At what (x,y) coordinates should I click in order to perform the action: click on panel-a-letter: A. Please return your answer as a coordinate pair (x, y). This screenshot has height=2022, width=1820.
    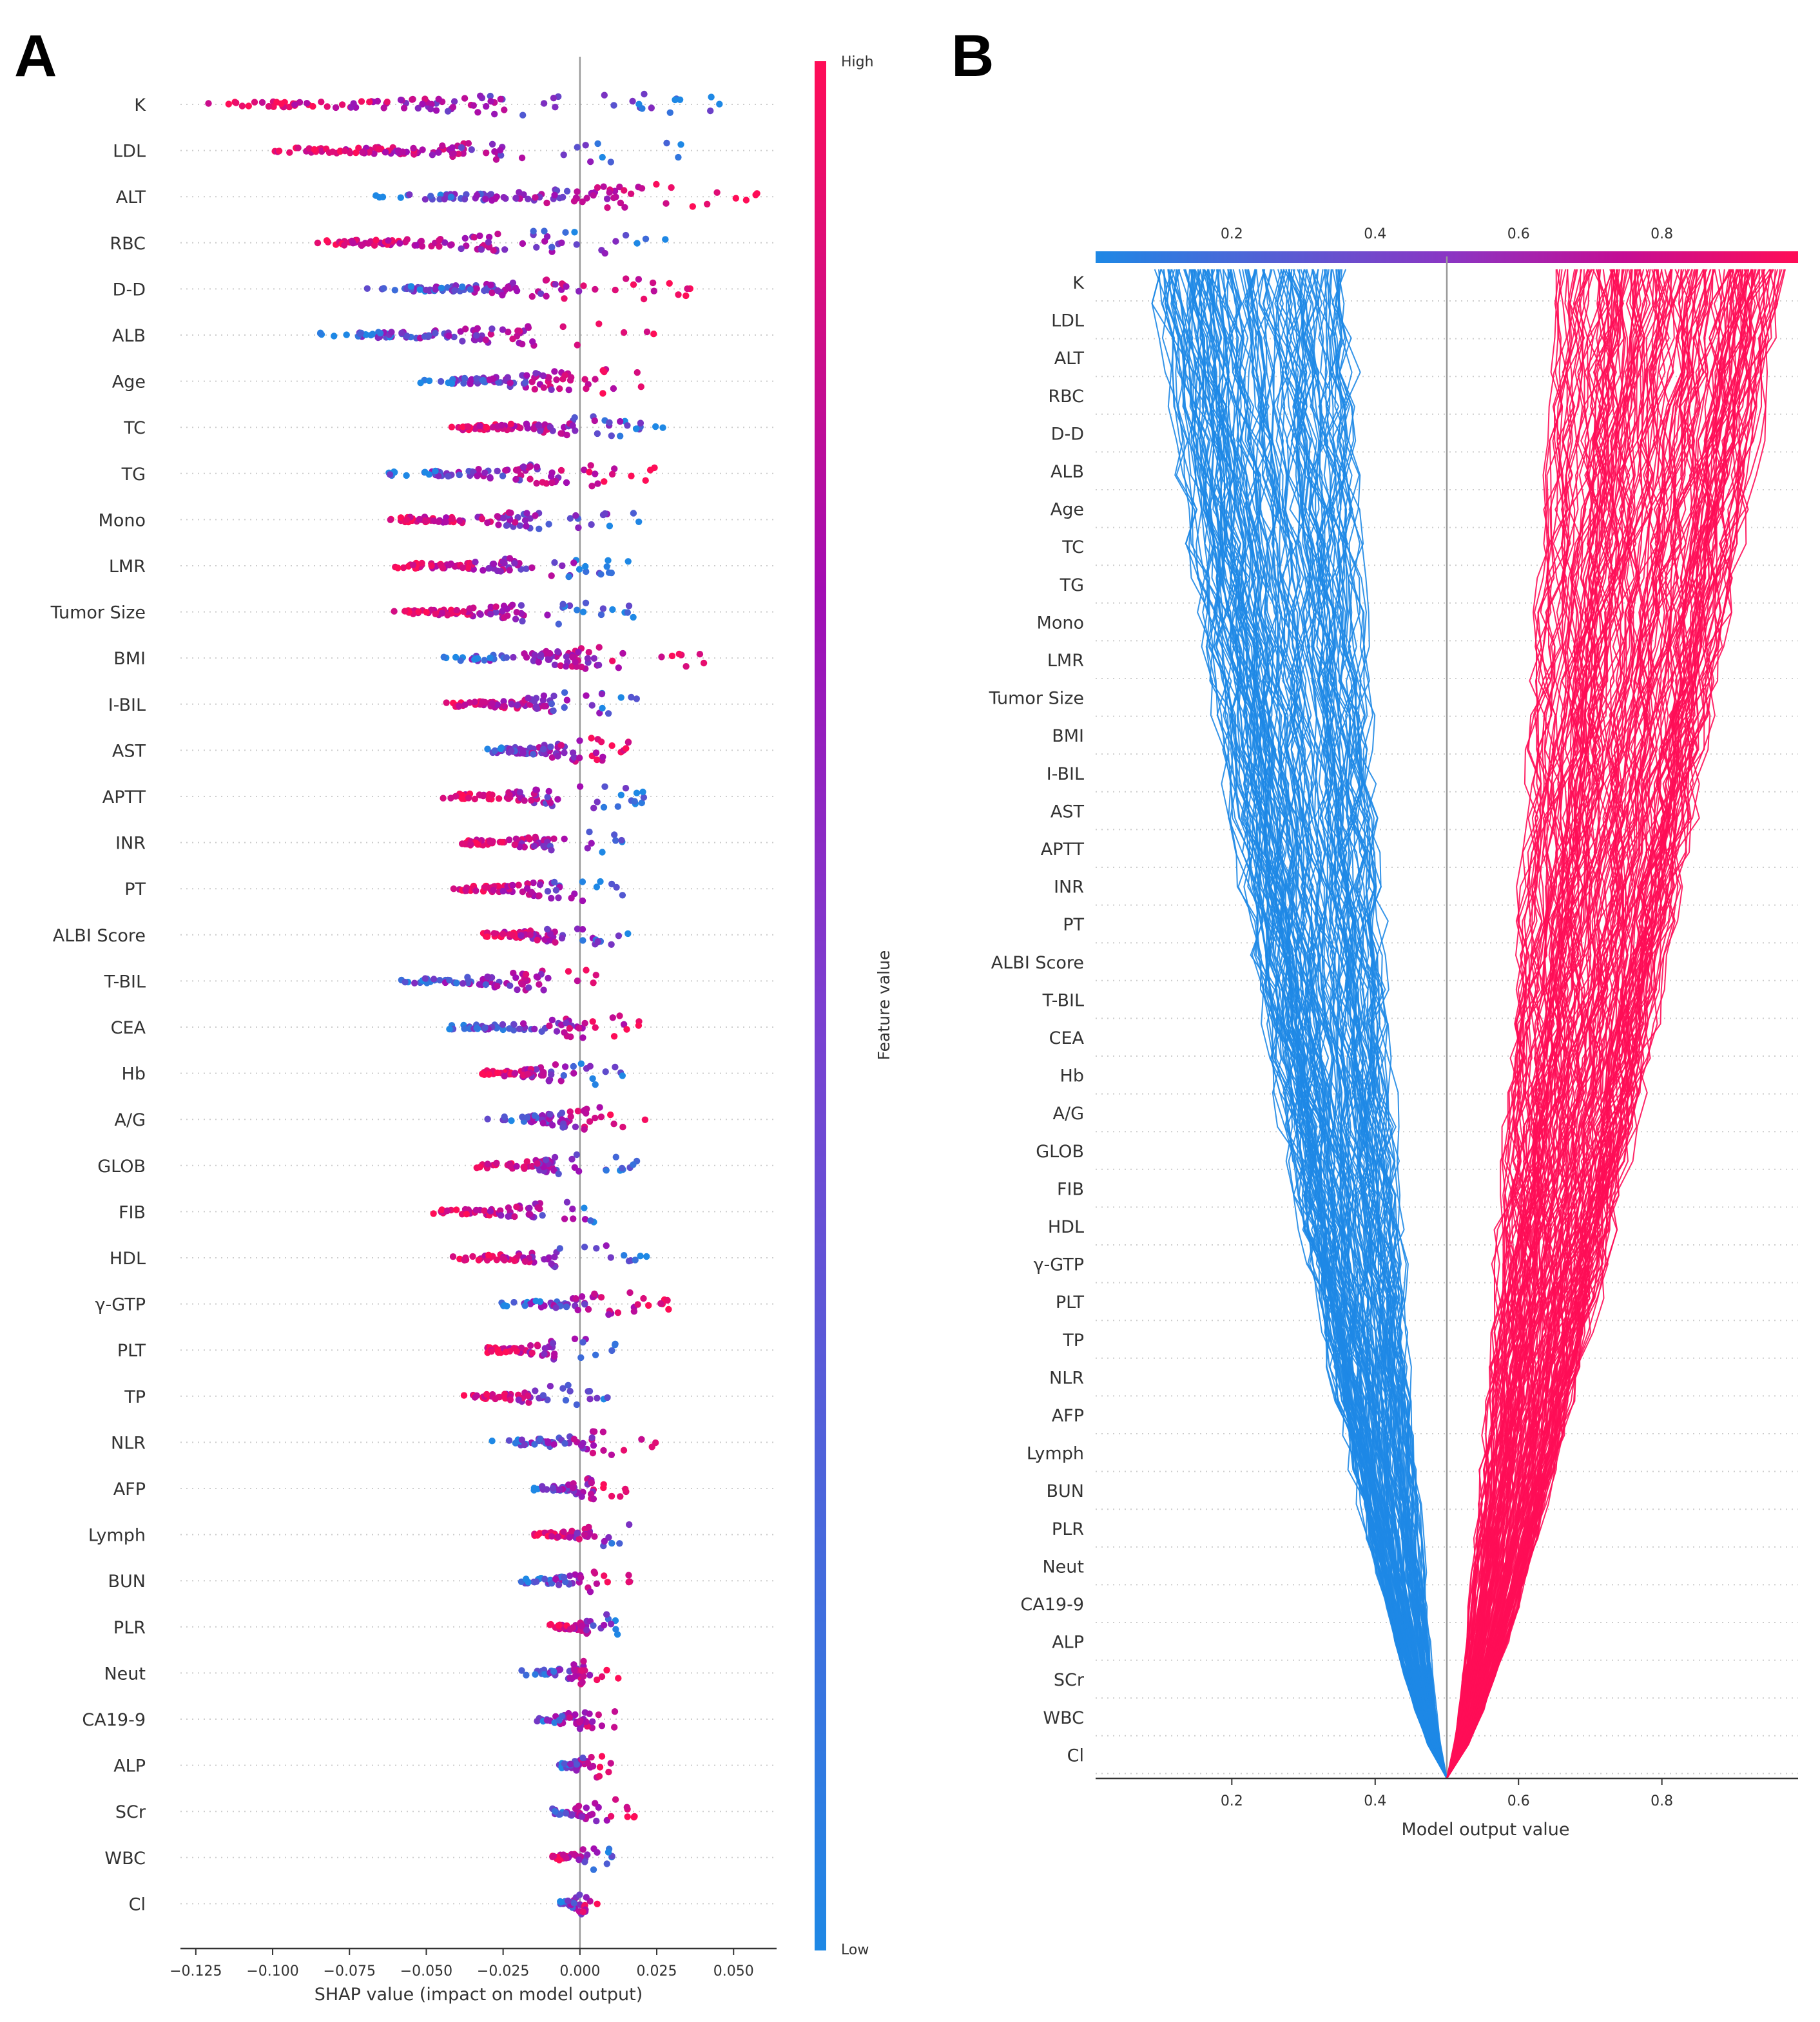
    Looking at the image, I should click on (35, 56).